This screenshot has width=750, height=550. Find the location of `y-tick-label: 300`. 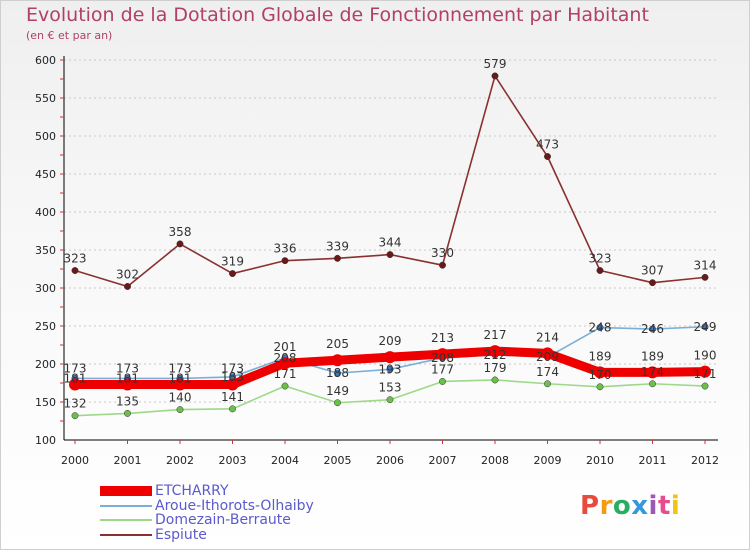

y-tick-label: 300 is located at coordinates (45, 288).